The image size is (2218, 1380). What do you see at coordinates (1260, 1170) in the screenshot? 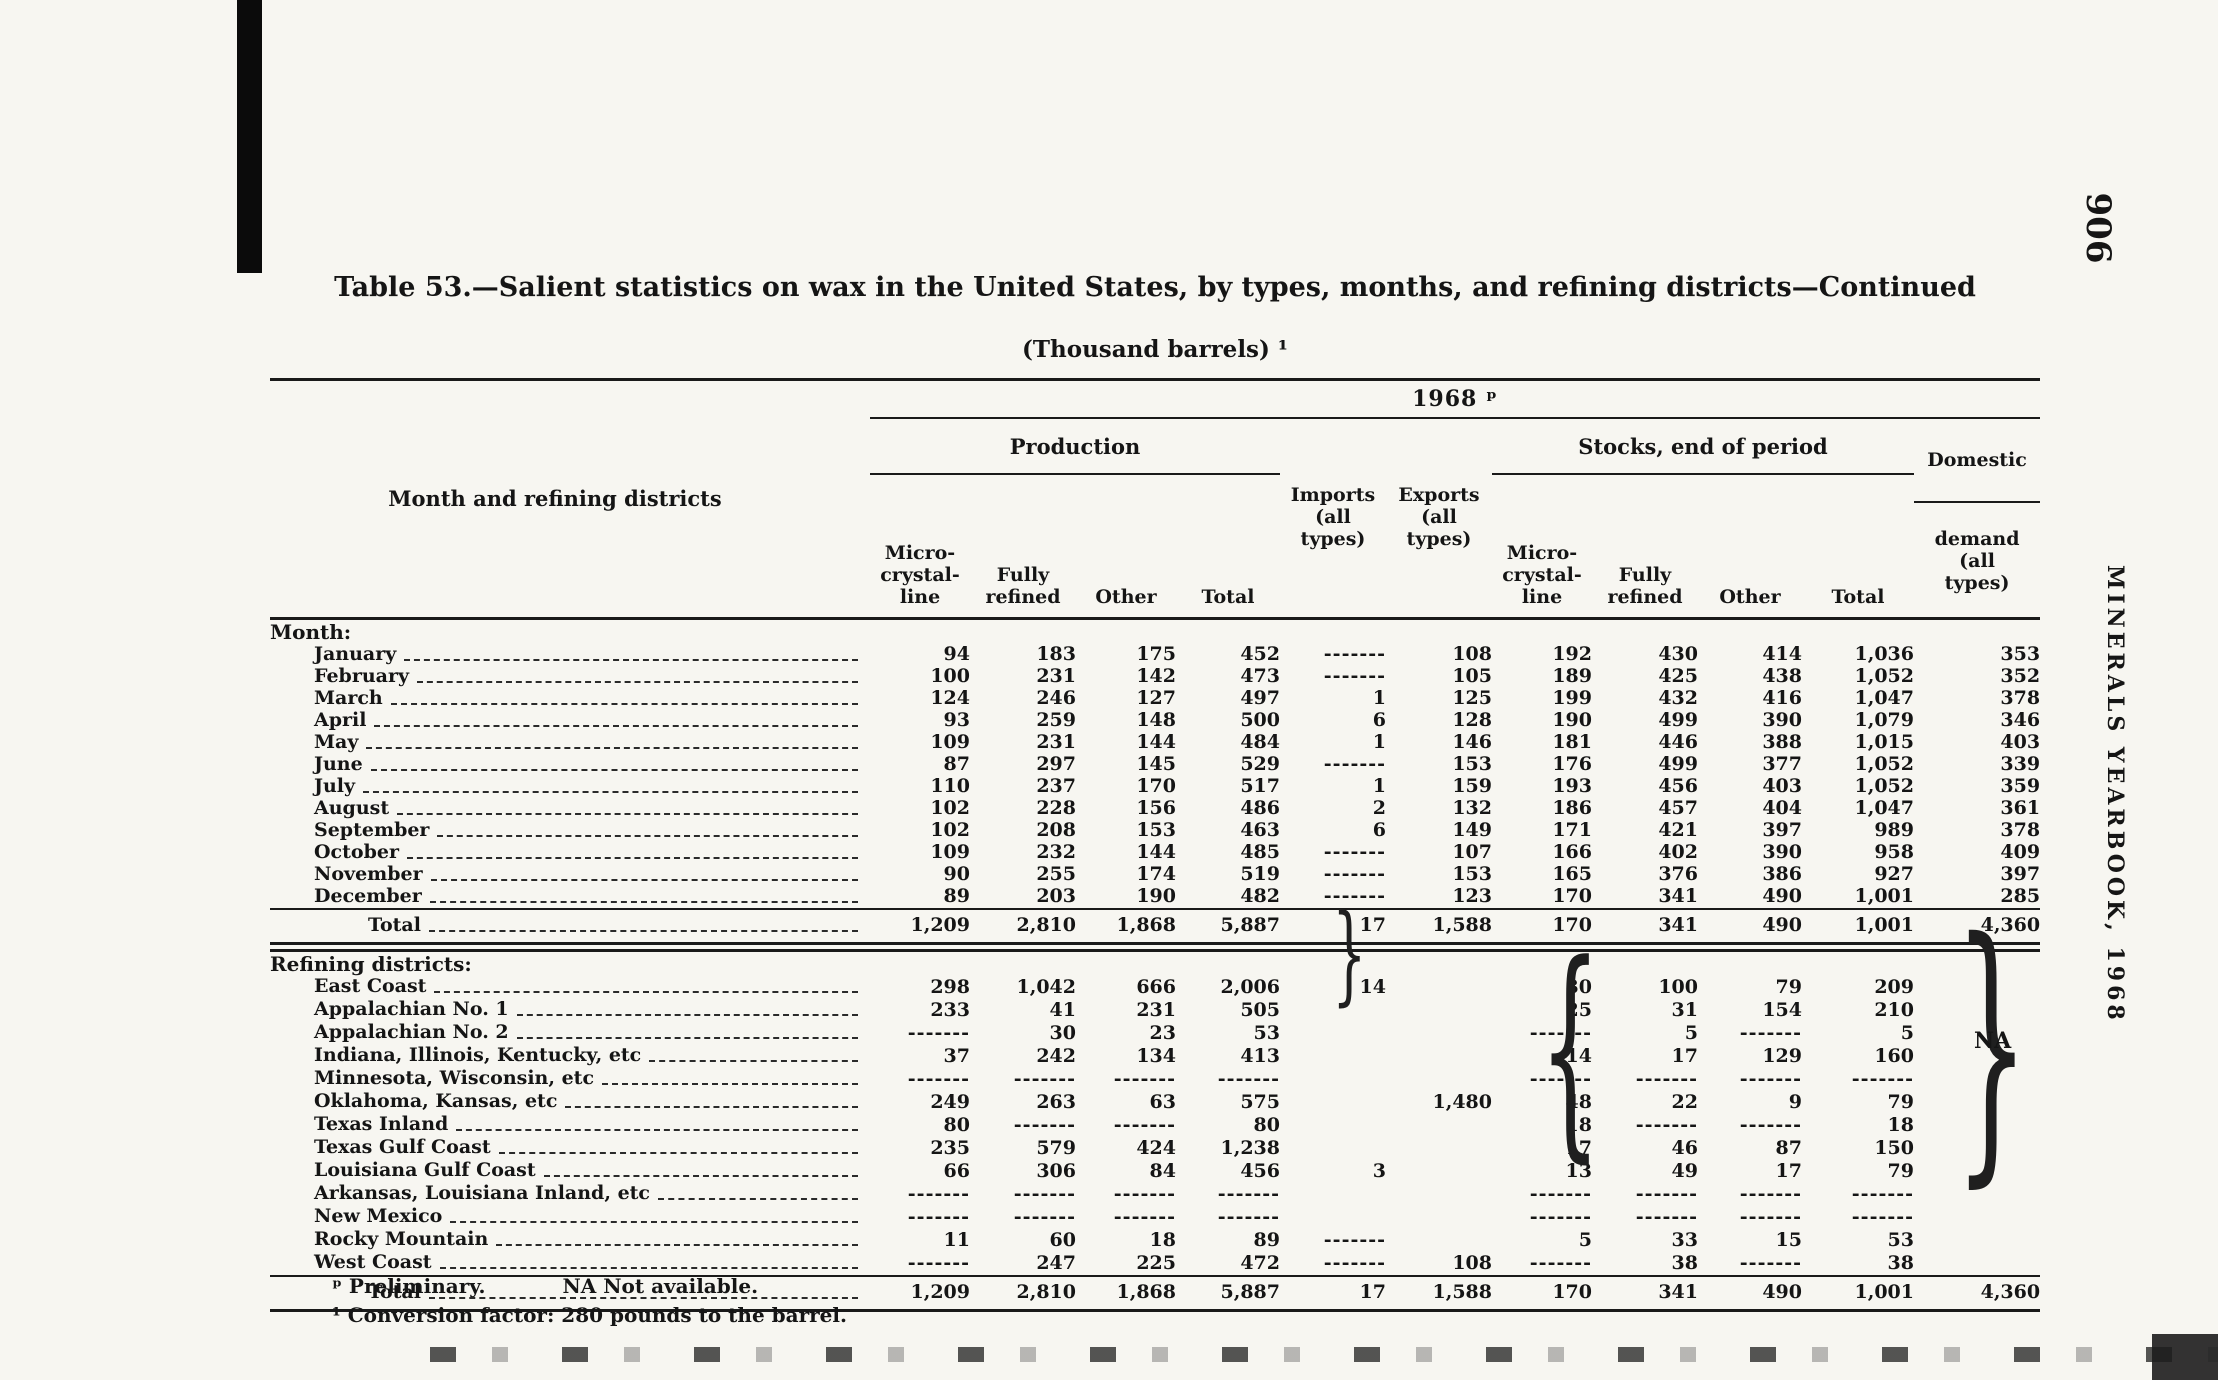
I see `value-cell: 456` at bounding box center [1260, 1170].